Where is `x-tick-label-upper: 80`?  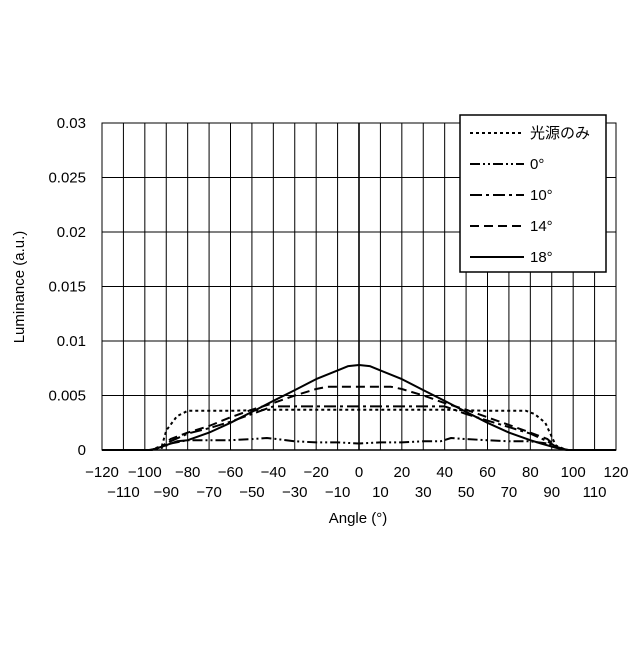
x-tick-label-upper: 80 is located at coordinates (530, 472).